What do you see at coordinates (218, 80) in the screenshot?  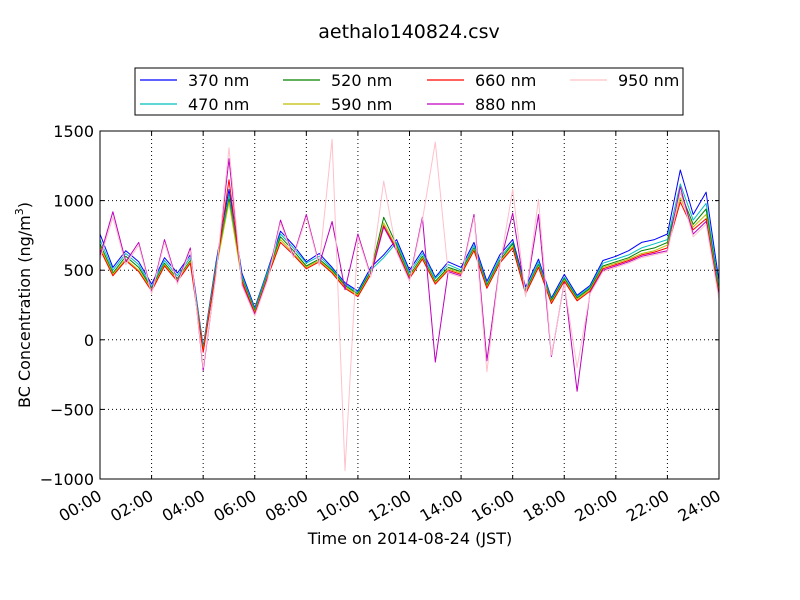 I see `legend-label: 370 nm` at bounding box center [218, 80].